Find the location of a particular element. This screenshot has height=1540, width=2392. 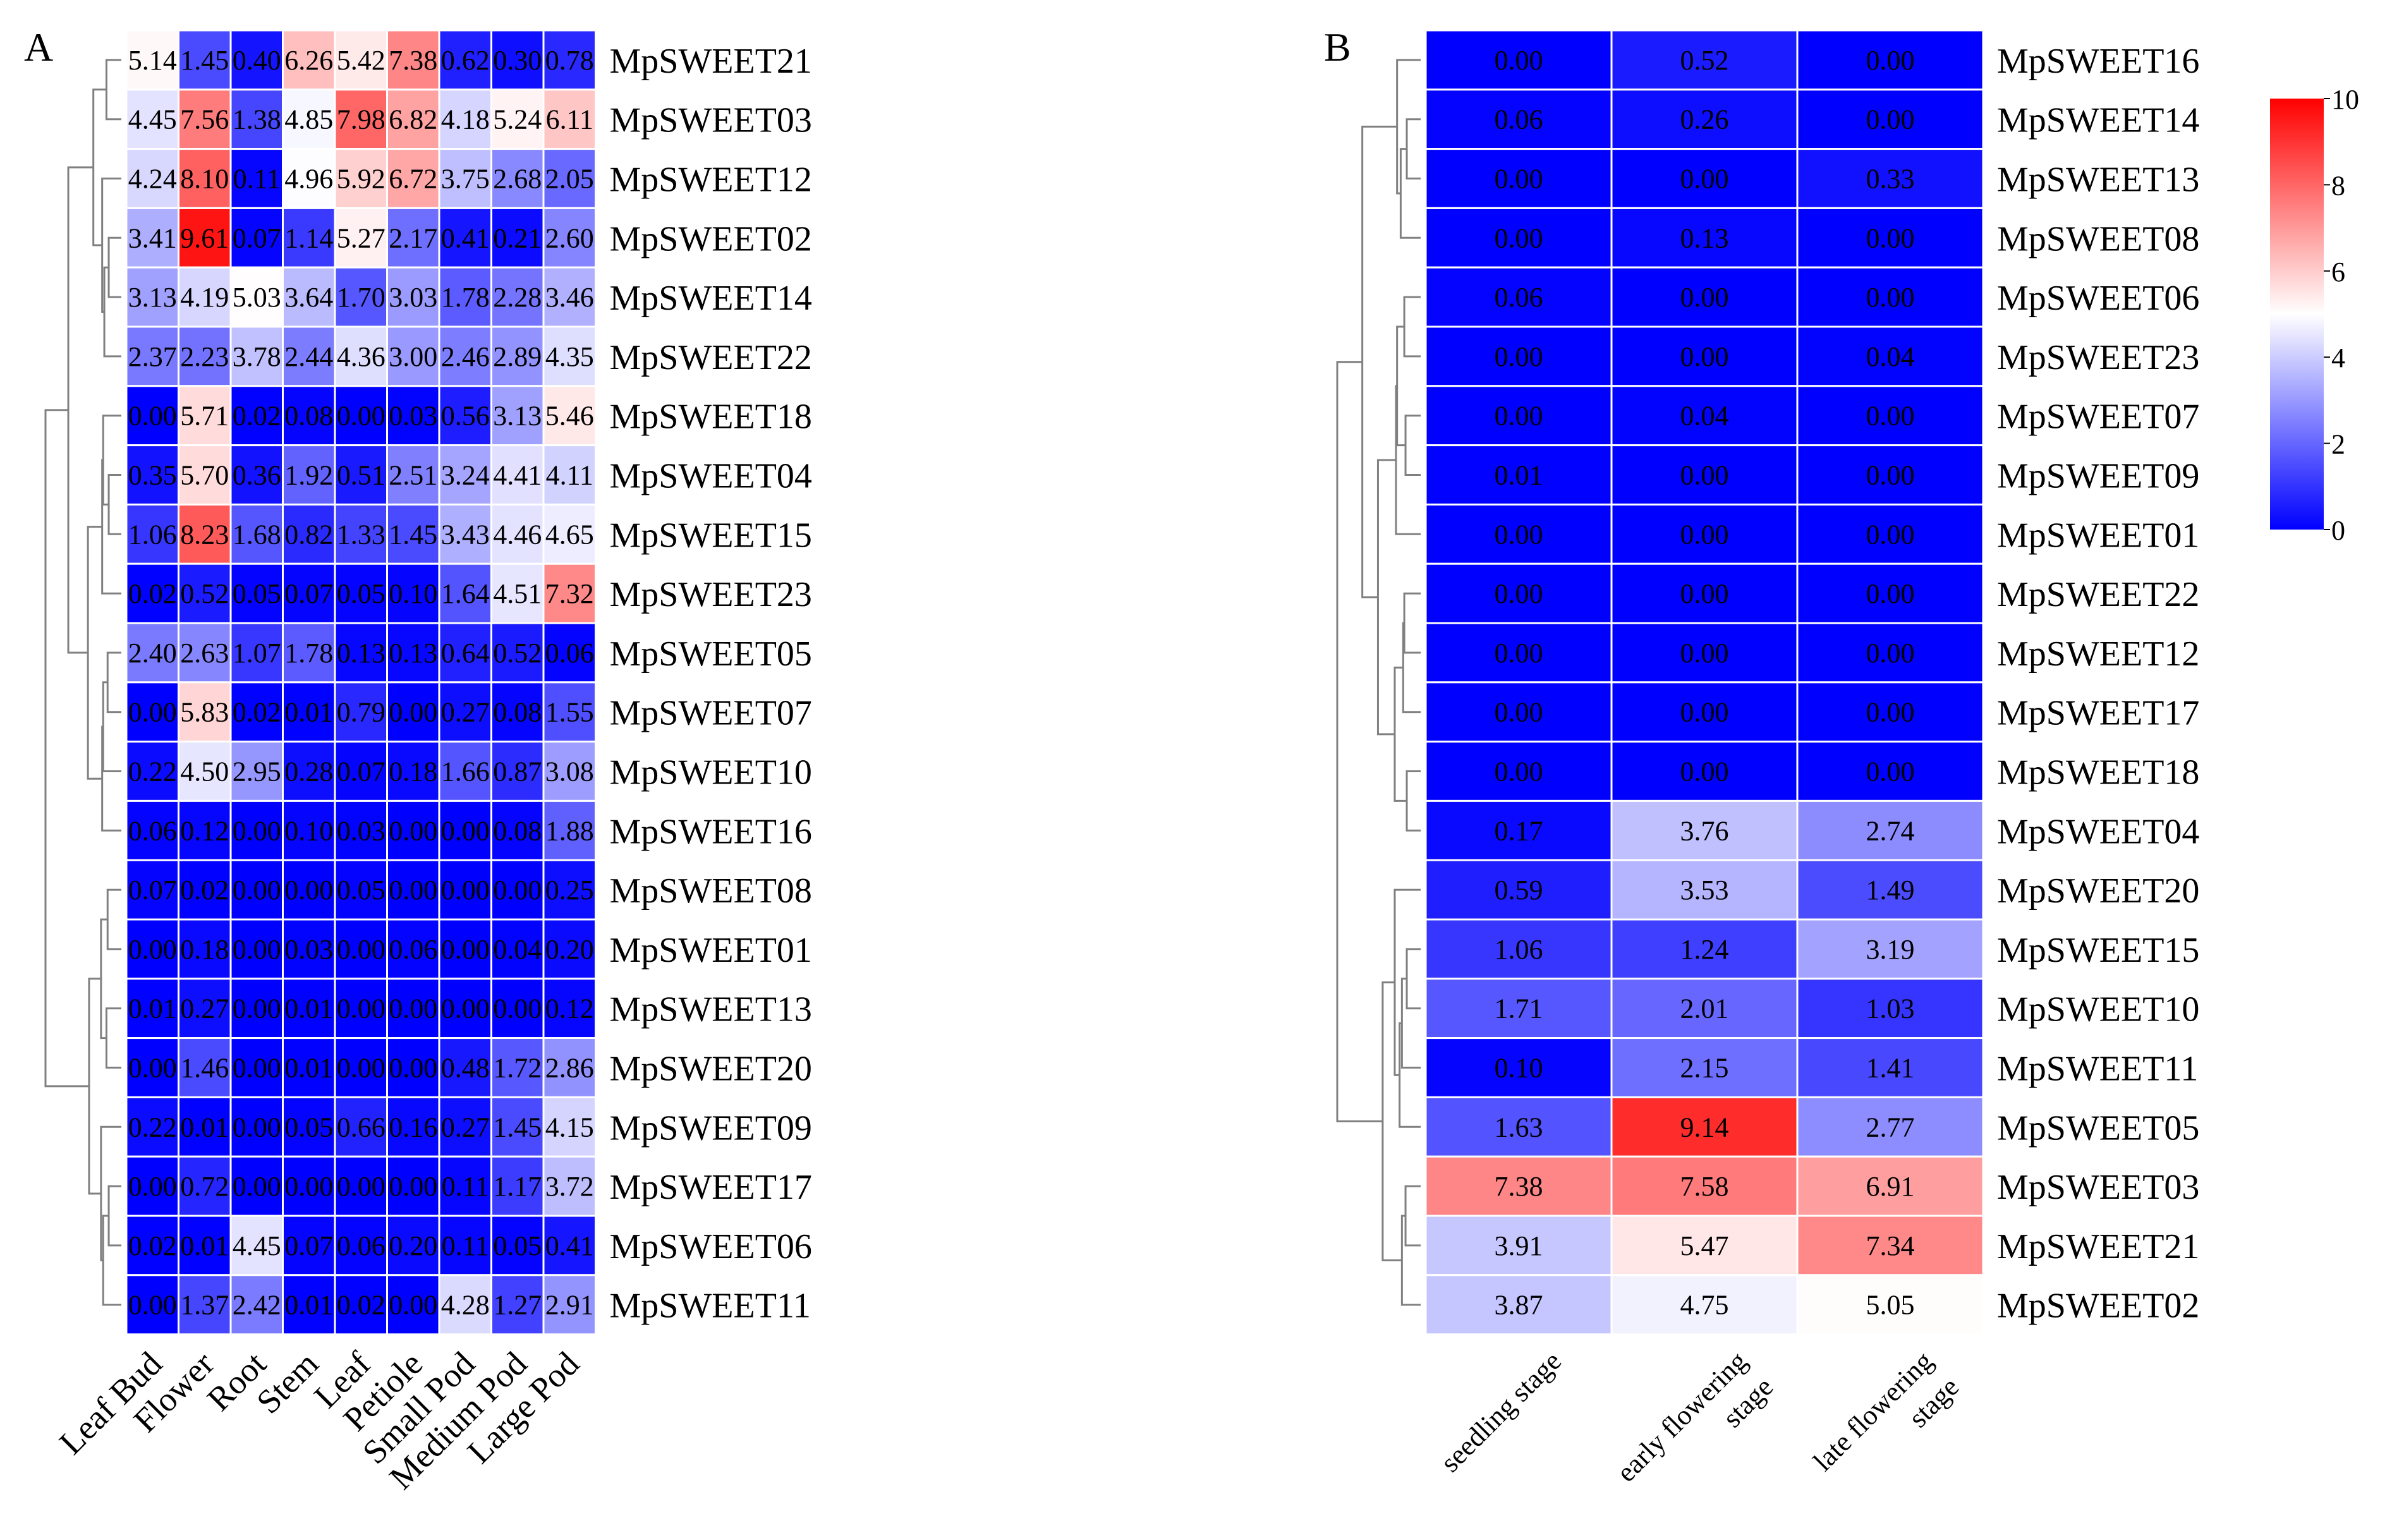

cell-value: 0.79 is located at coordinates (361, 713).